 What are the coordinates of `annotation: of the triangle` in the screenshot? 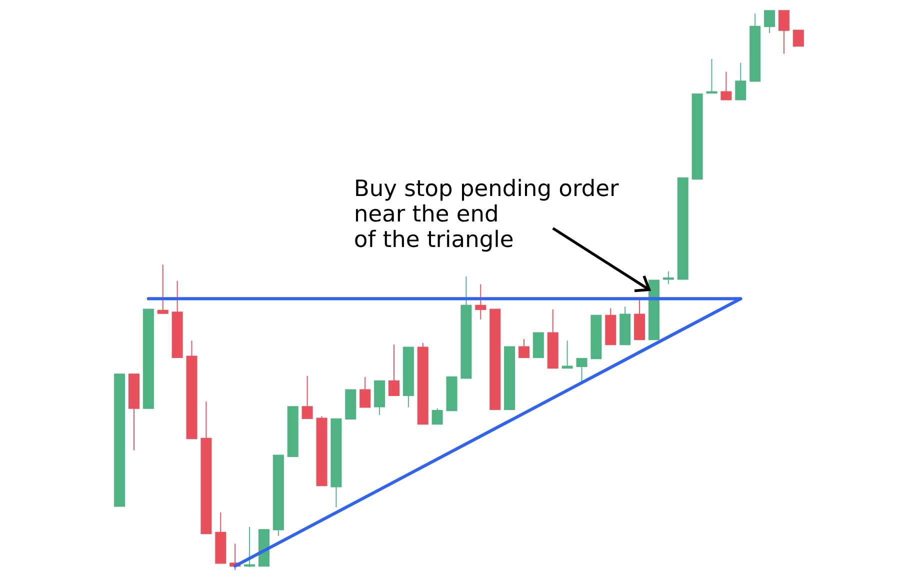 It's located at (434, 241).